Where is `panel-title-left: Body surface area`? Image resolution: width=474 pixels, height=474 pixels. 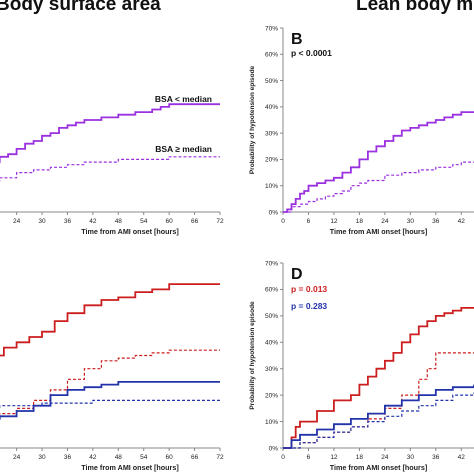
panel-title-left: Body surface area is located at coordinates (80, 7).